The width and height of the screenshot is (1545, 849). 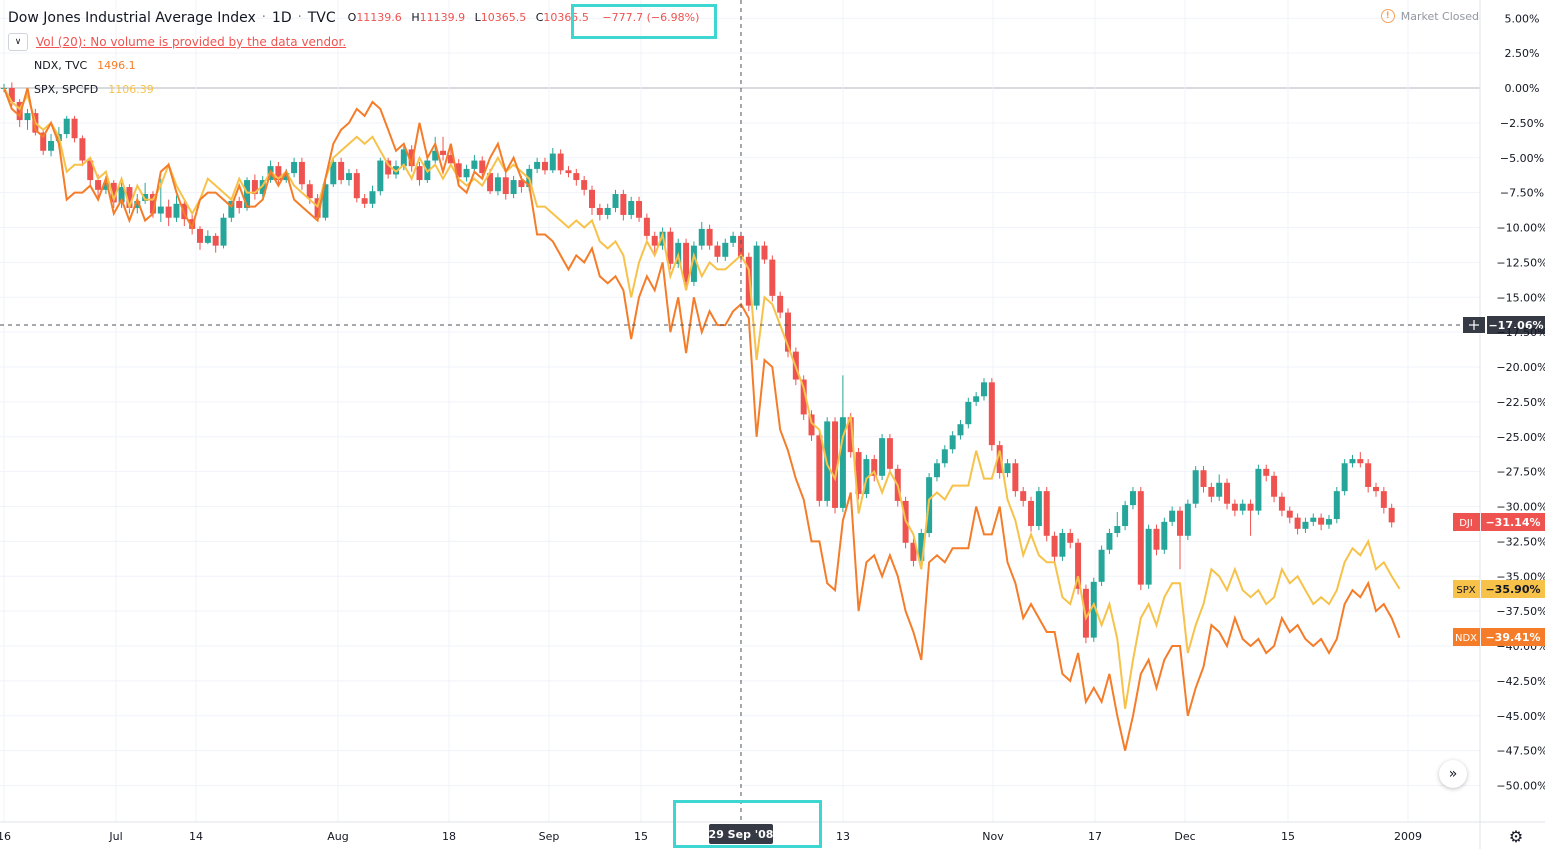 I want to click on x-tick-label: 18, so click(x=449, y=836).